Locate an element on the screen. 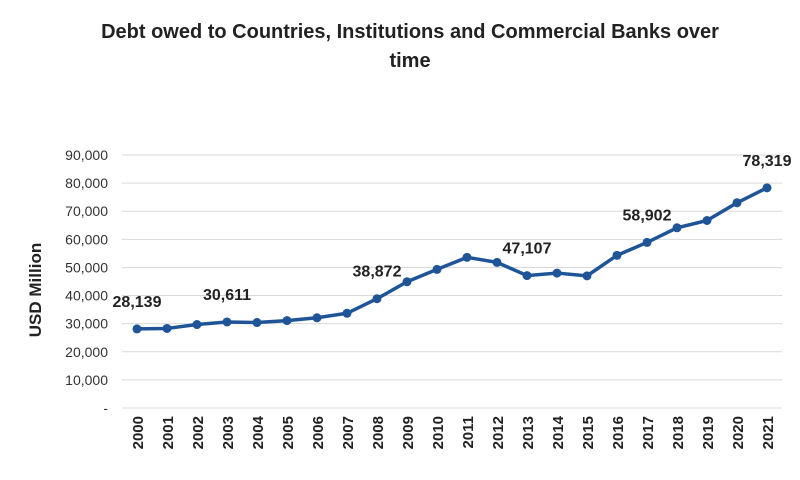 Image resolution: width=800 pixels, height=480 pixels. data-label: 47,107 is located at coordinates (527, 249).